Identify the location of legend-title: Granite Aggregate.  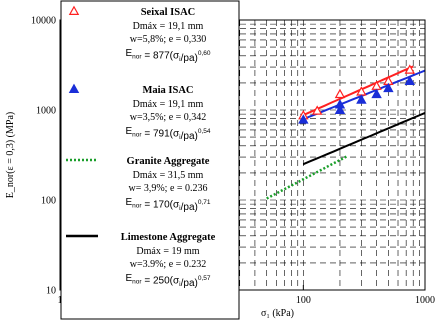
(168, 161).